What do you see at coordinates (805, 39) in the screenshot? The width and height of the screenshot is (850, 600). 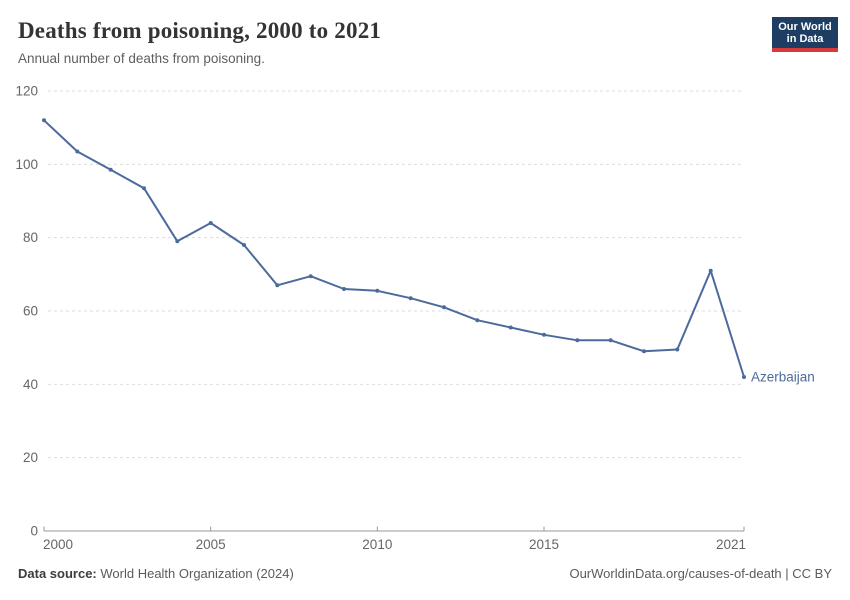 I see `owid-logo-line2: in Data` at bounding box center [805, 39].